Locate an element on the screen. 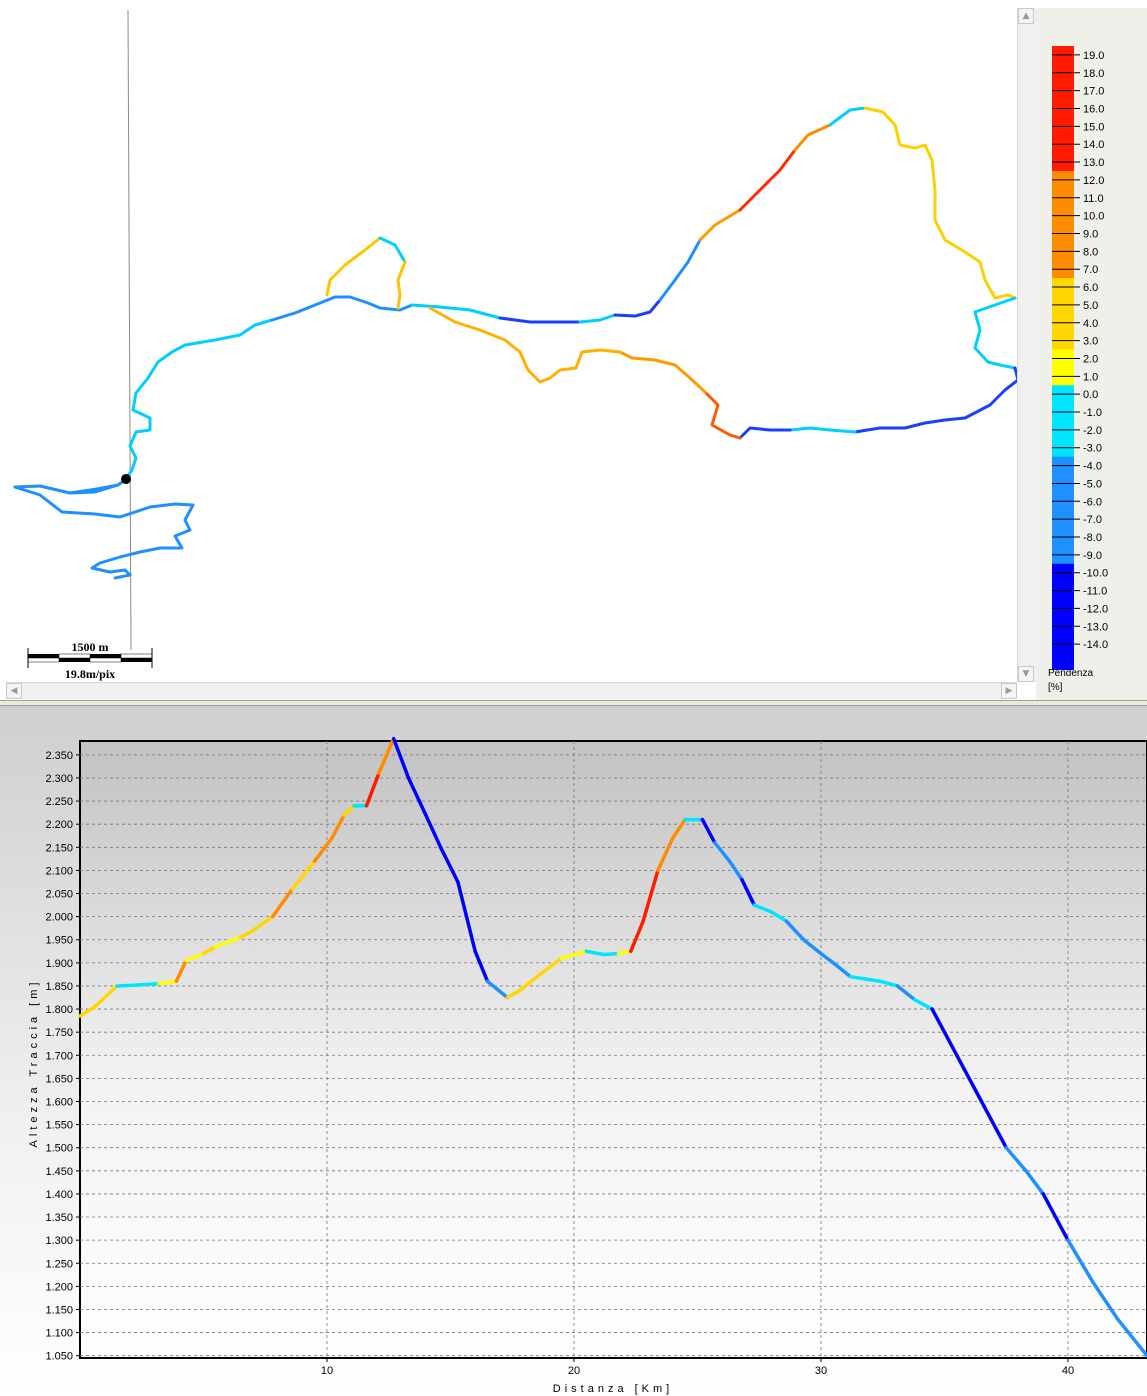 The width and height of the screenshot is (1147, 1396). scale-distance-label: 1500 m is located at coordinates (90, 647).